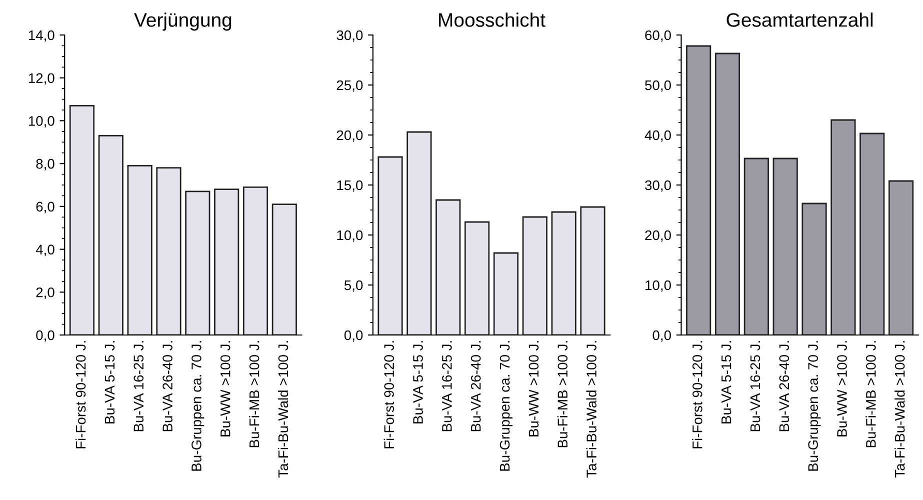 The width and height of the screenshot is (923, 500). I want to click on y-tick-label: 12,0, so click(41, 79).